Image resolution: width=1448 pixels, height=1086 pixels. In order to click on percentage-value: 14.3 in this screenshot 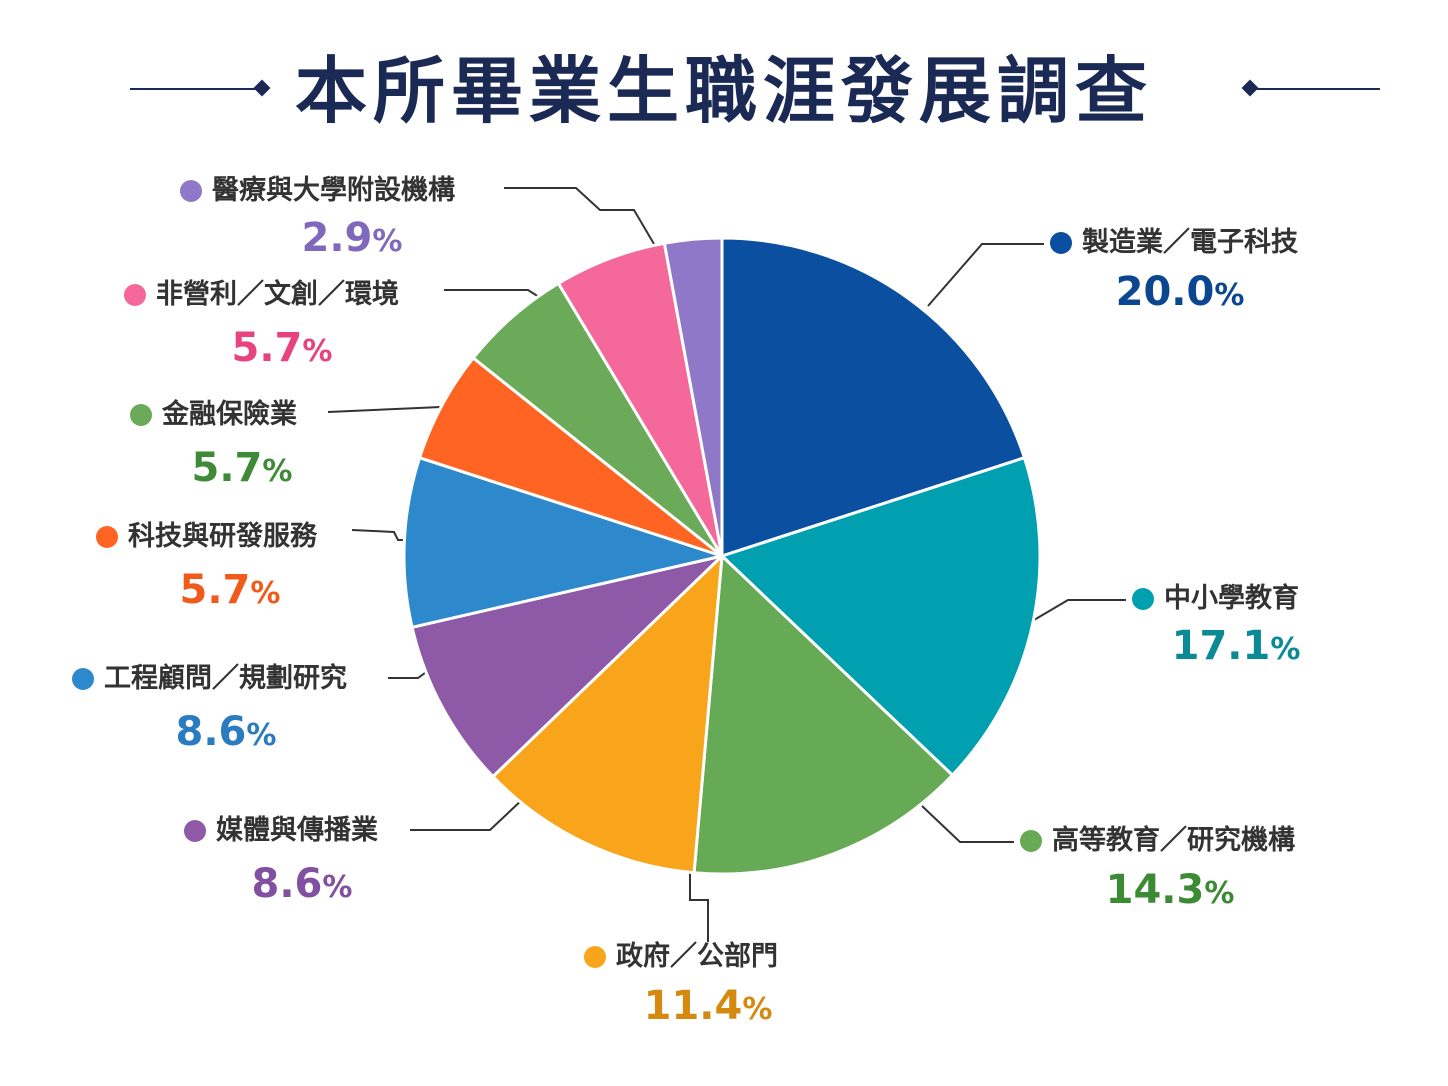, I will do `click(1155, 890)`.